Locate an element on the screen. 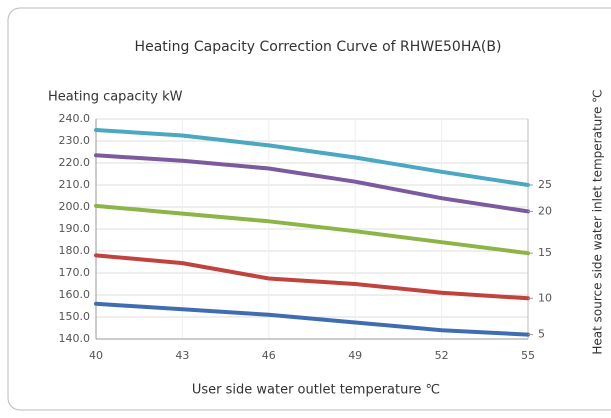 Image resolution: width=611 pixels, height=418 pixels. x-tick-label: 40 is located at coordinates (96, 355).